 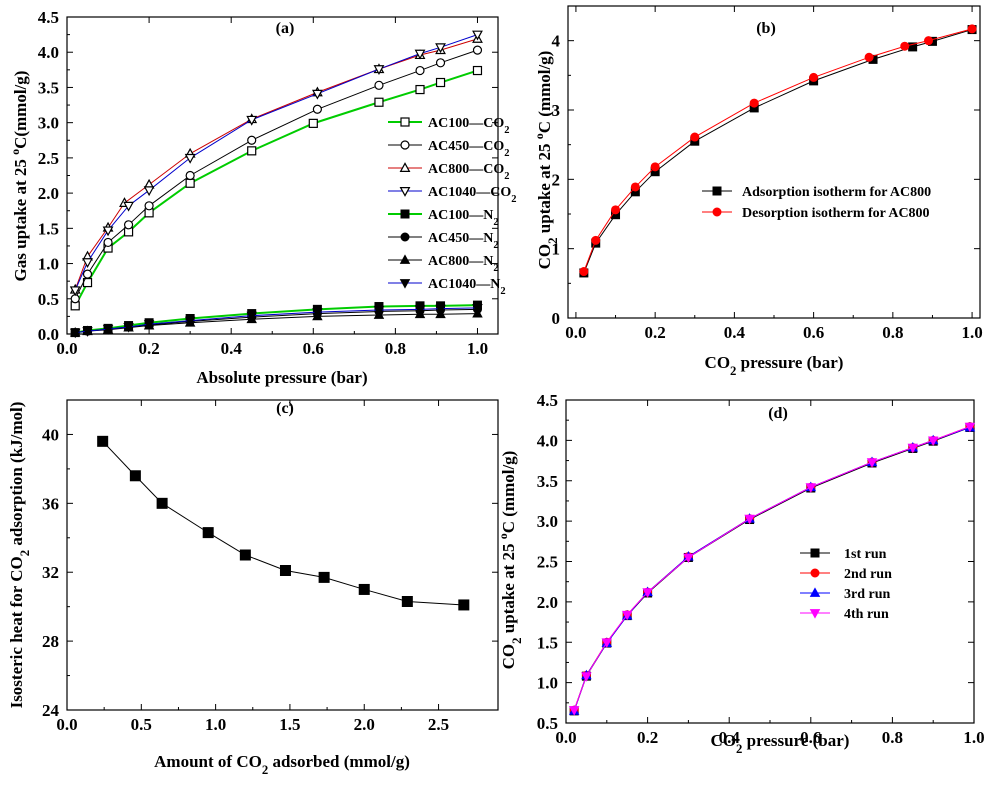 What do you see at coordinates (51, 710) in the screenshot?
I see `y-tick-label: 24` at bounding box center [51, 710].